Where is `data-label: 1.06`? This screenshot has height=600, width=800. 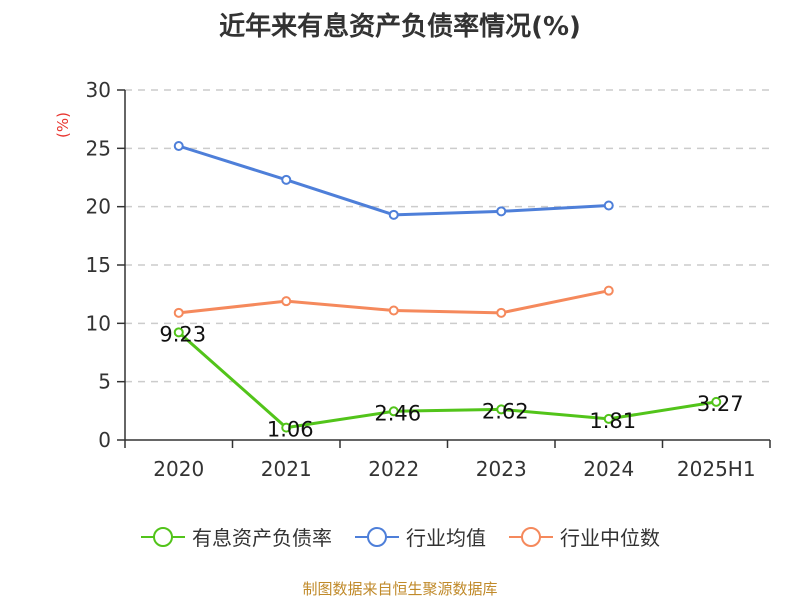 data-label: 1.06 is located at coordinates (290, 430).